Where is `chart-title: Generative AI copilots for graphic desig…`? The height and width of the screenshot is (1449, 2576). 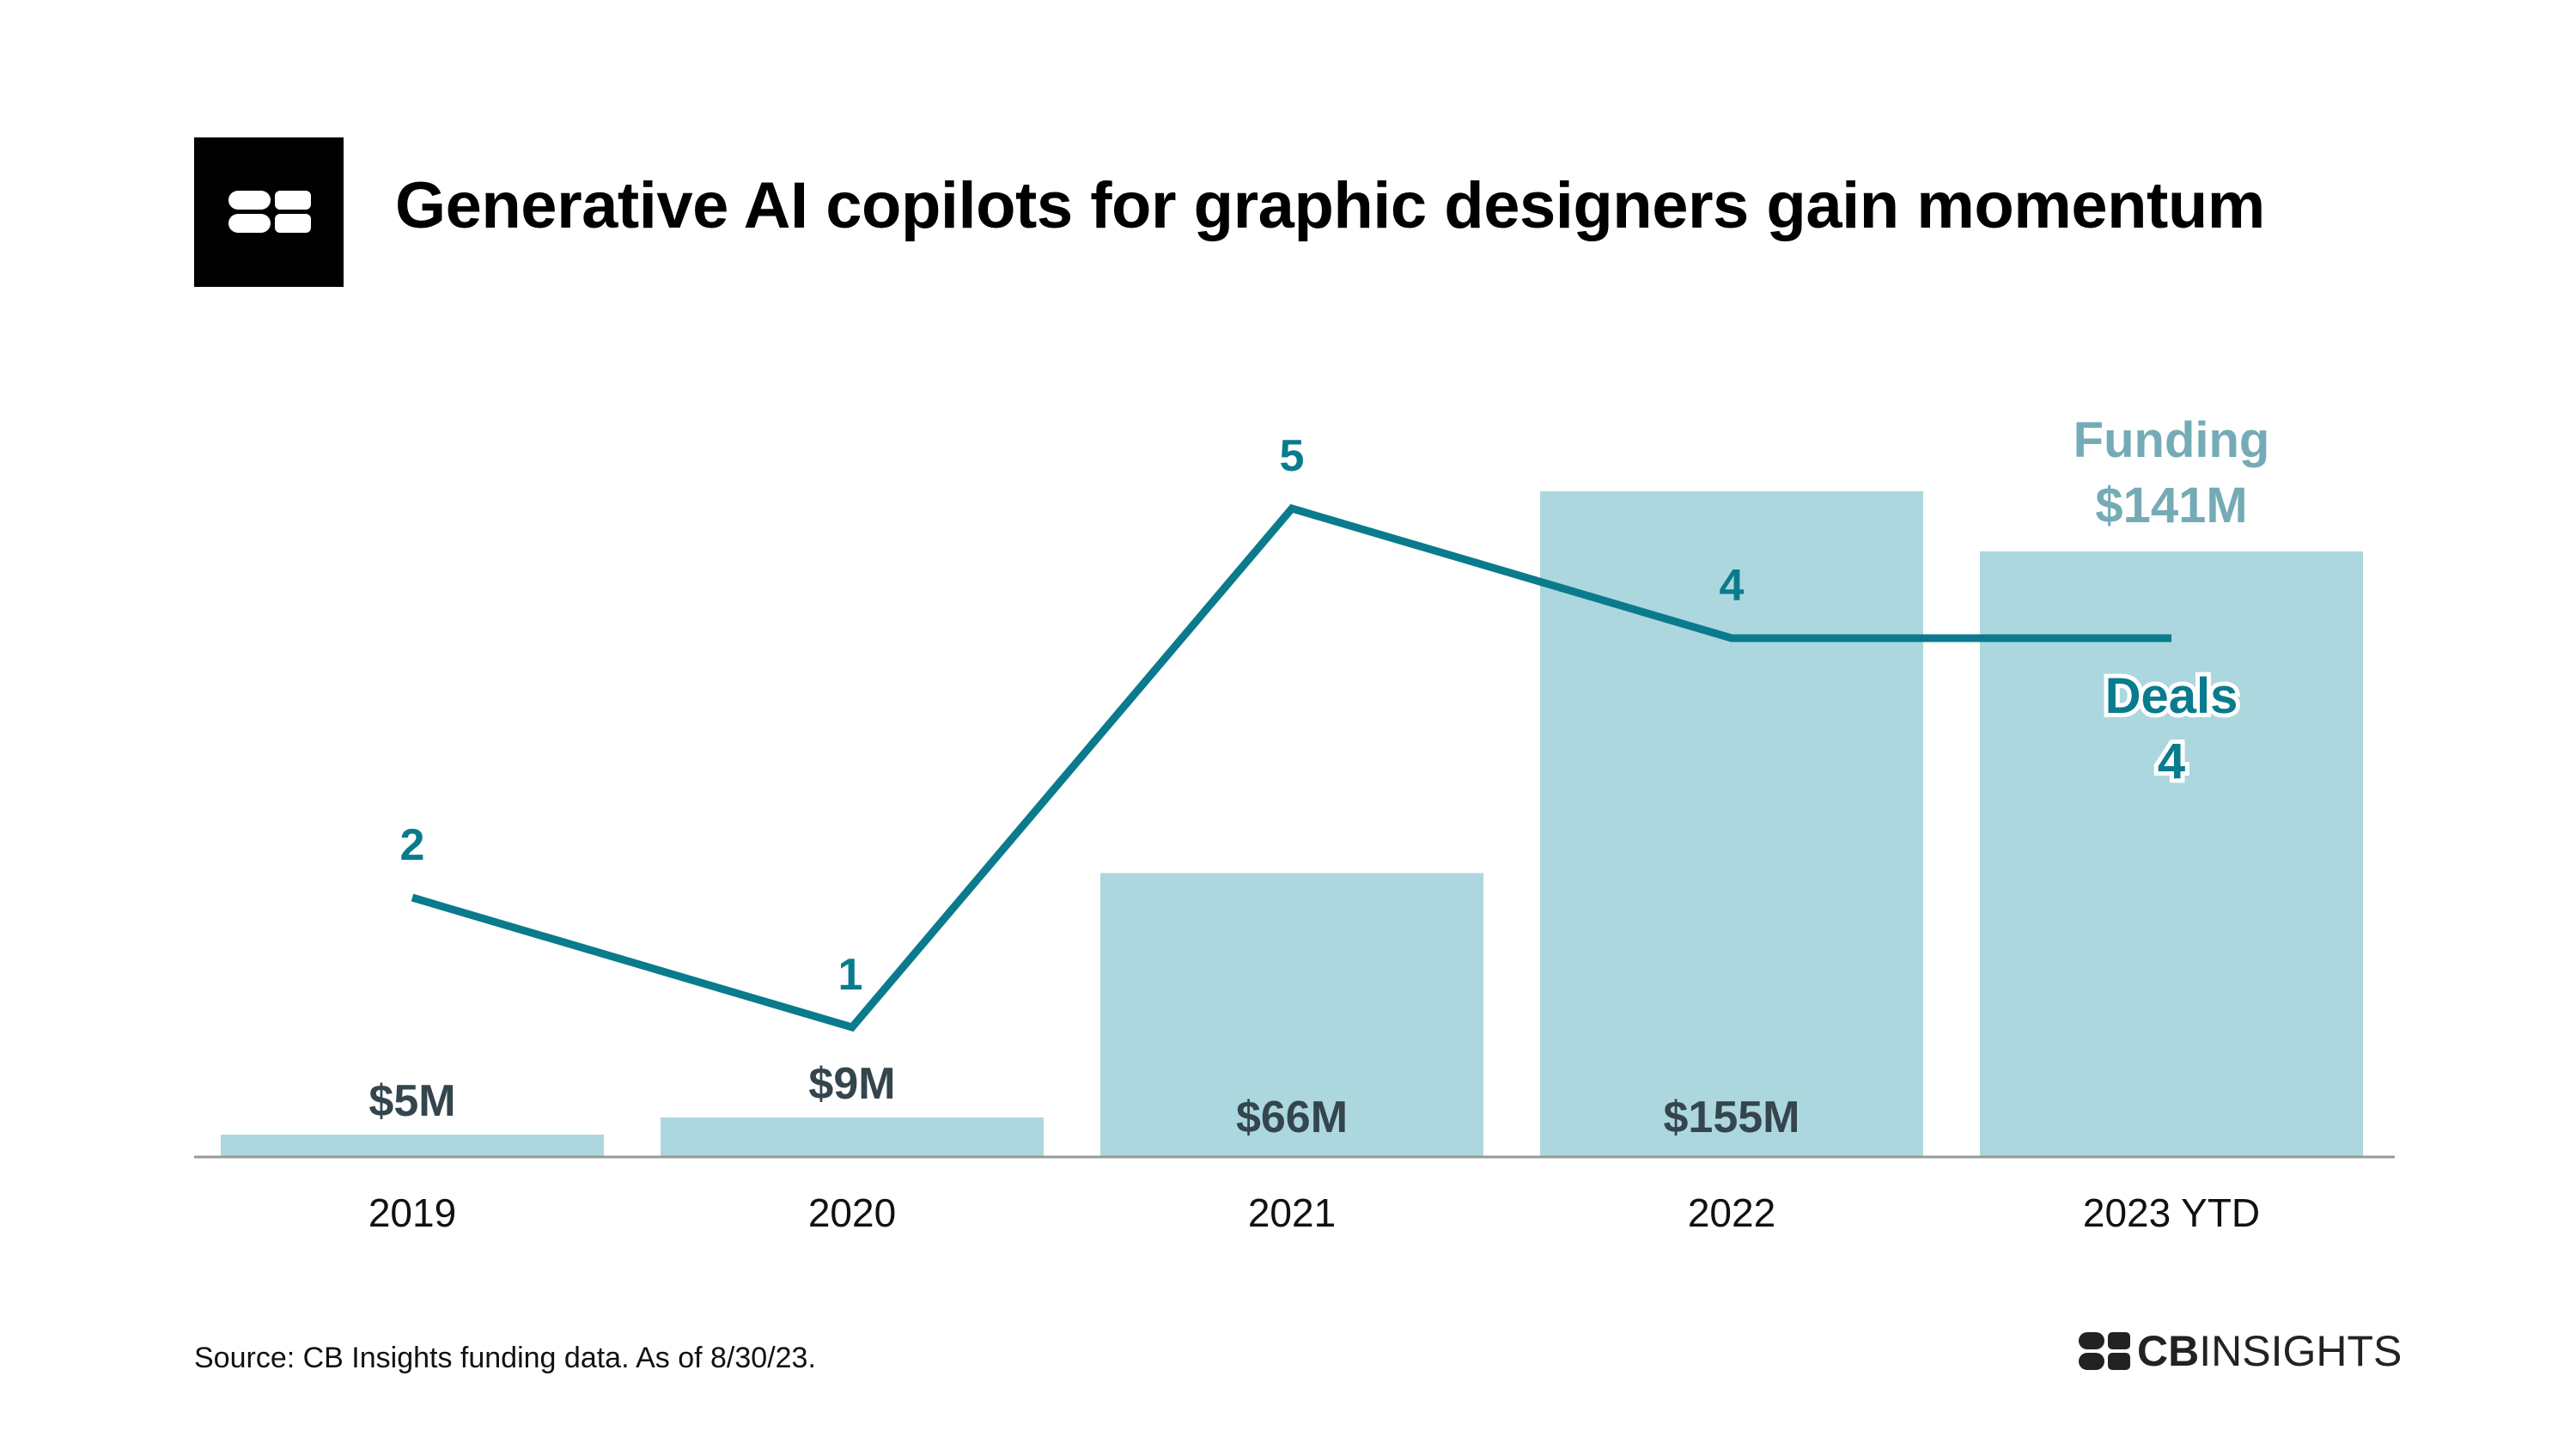
chart-title: Generative AI copilots for graphic desig… is located at coordinates (1330, 205).